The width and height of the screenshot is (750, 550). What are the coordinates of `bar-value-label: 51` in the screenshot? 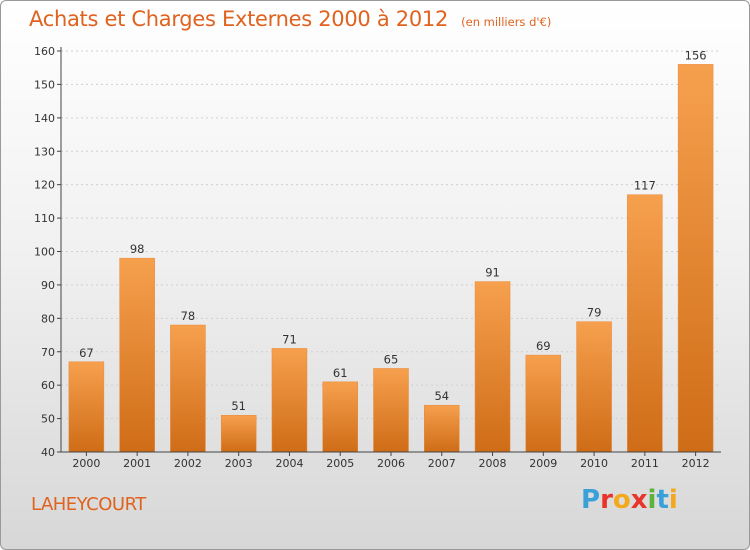 It's located at (238, 406).